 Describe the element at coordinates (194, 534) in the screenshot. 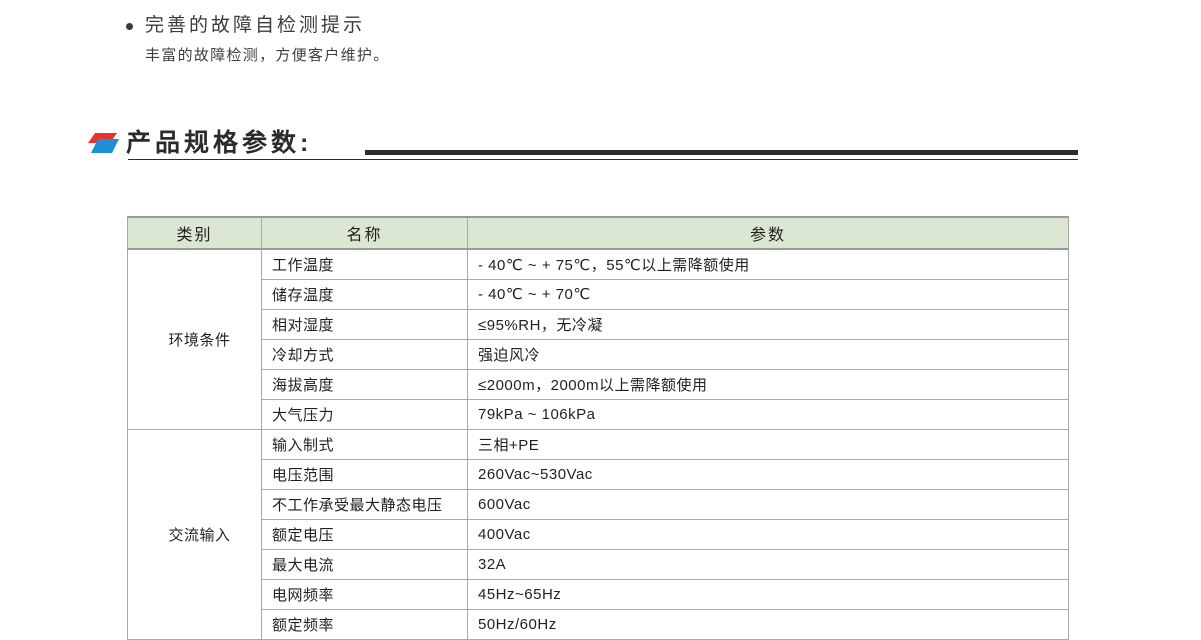

I see `category-cell: 交流输入` at that location.